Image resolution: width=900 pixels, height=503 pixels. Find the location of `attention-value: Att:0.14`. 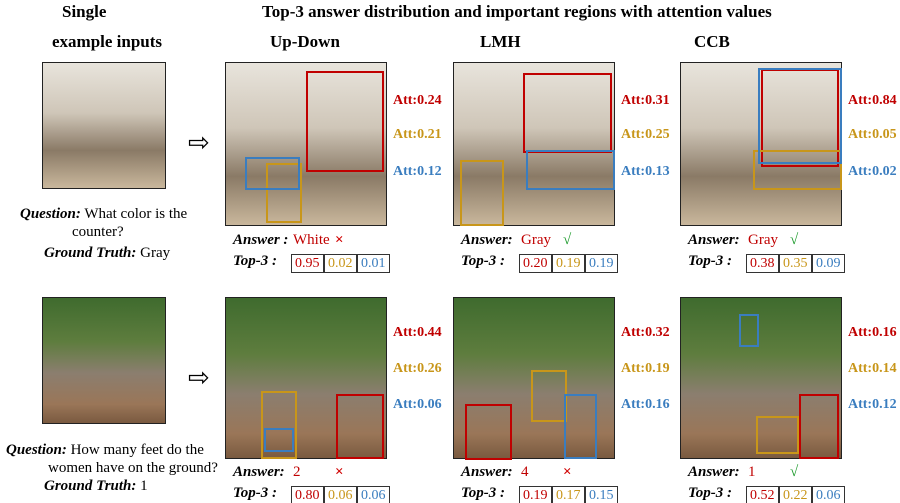

attention-value: Att:0.14 is located at coordinates (872, 368).